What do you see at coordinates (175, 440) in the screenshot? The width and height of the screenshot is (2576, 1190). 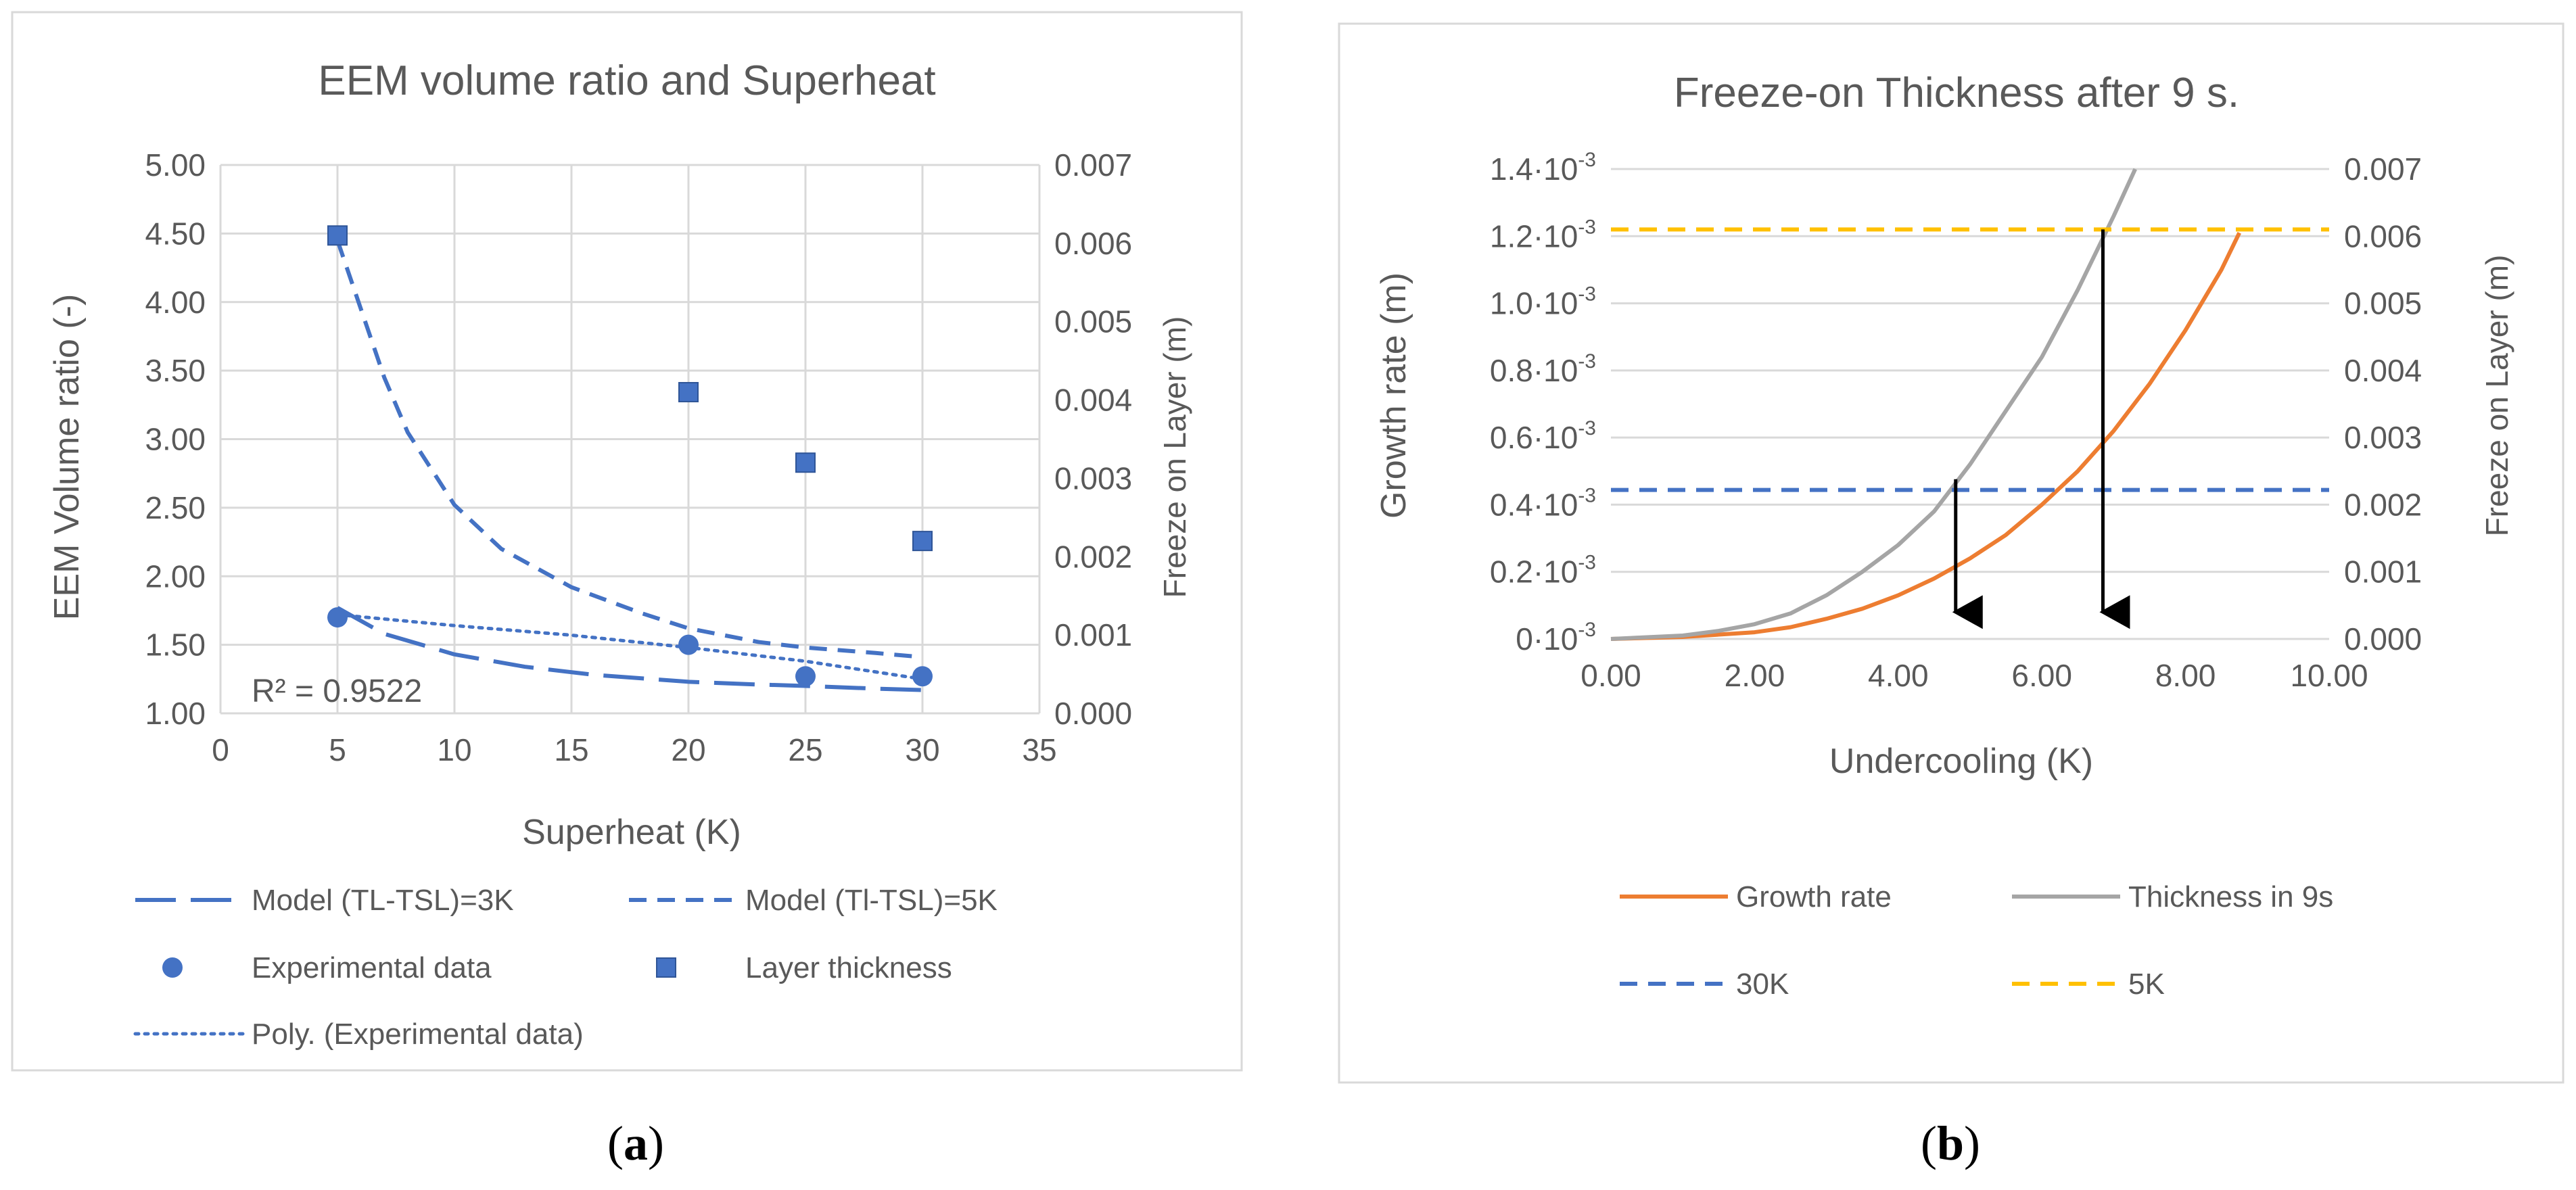 I see `y-tick-label: 3.00` at bounding box center [175, 440].